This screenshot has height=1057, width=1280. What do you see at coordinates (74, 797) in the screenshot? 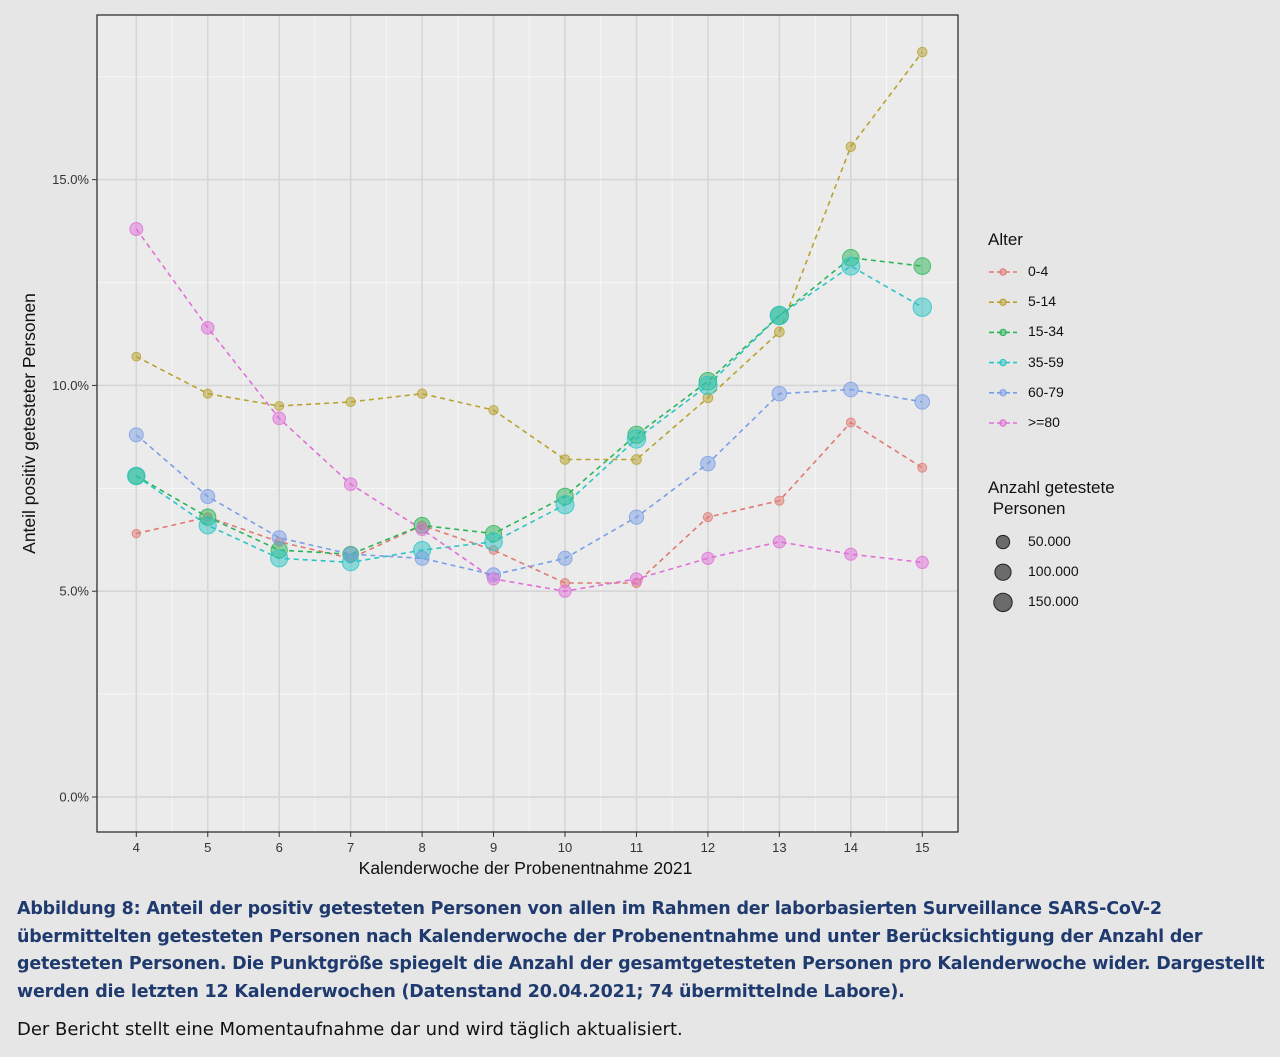
I see `y-tick-label: 0.0%` at bounding box center [74, 797].